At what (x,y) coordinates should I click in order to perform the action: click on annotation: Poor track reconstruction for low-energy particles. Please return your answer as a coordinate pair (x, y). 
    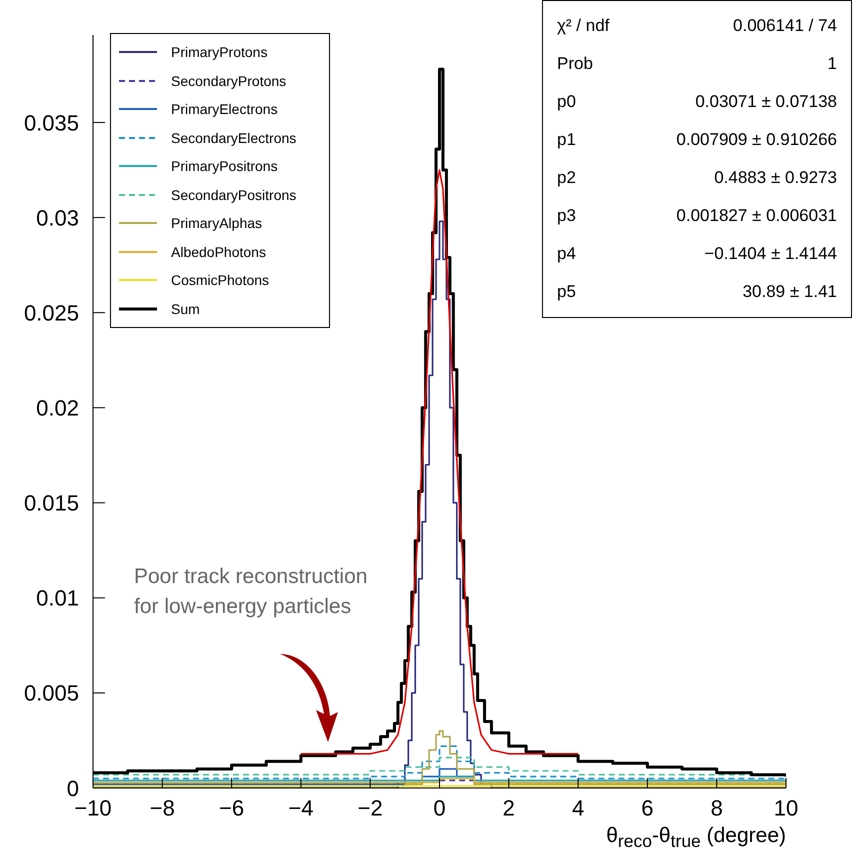
    Looking at the image, I should click on (251, 592).